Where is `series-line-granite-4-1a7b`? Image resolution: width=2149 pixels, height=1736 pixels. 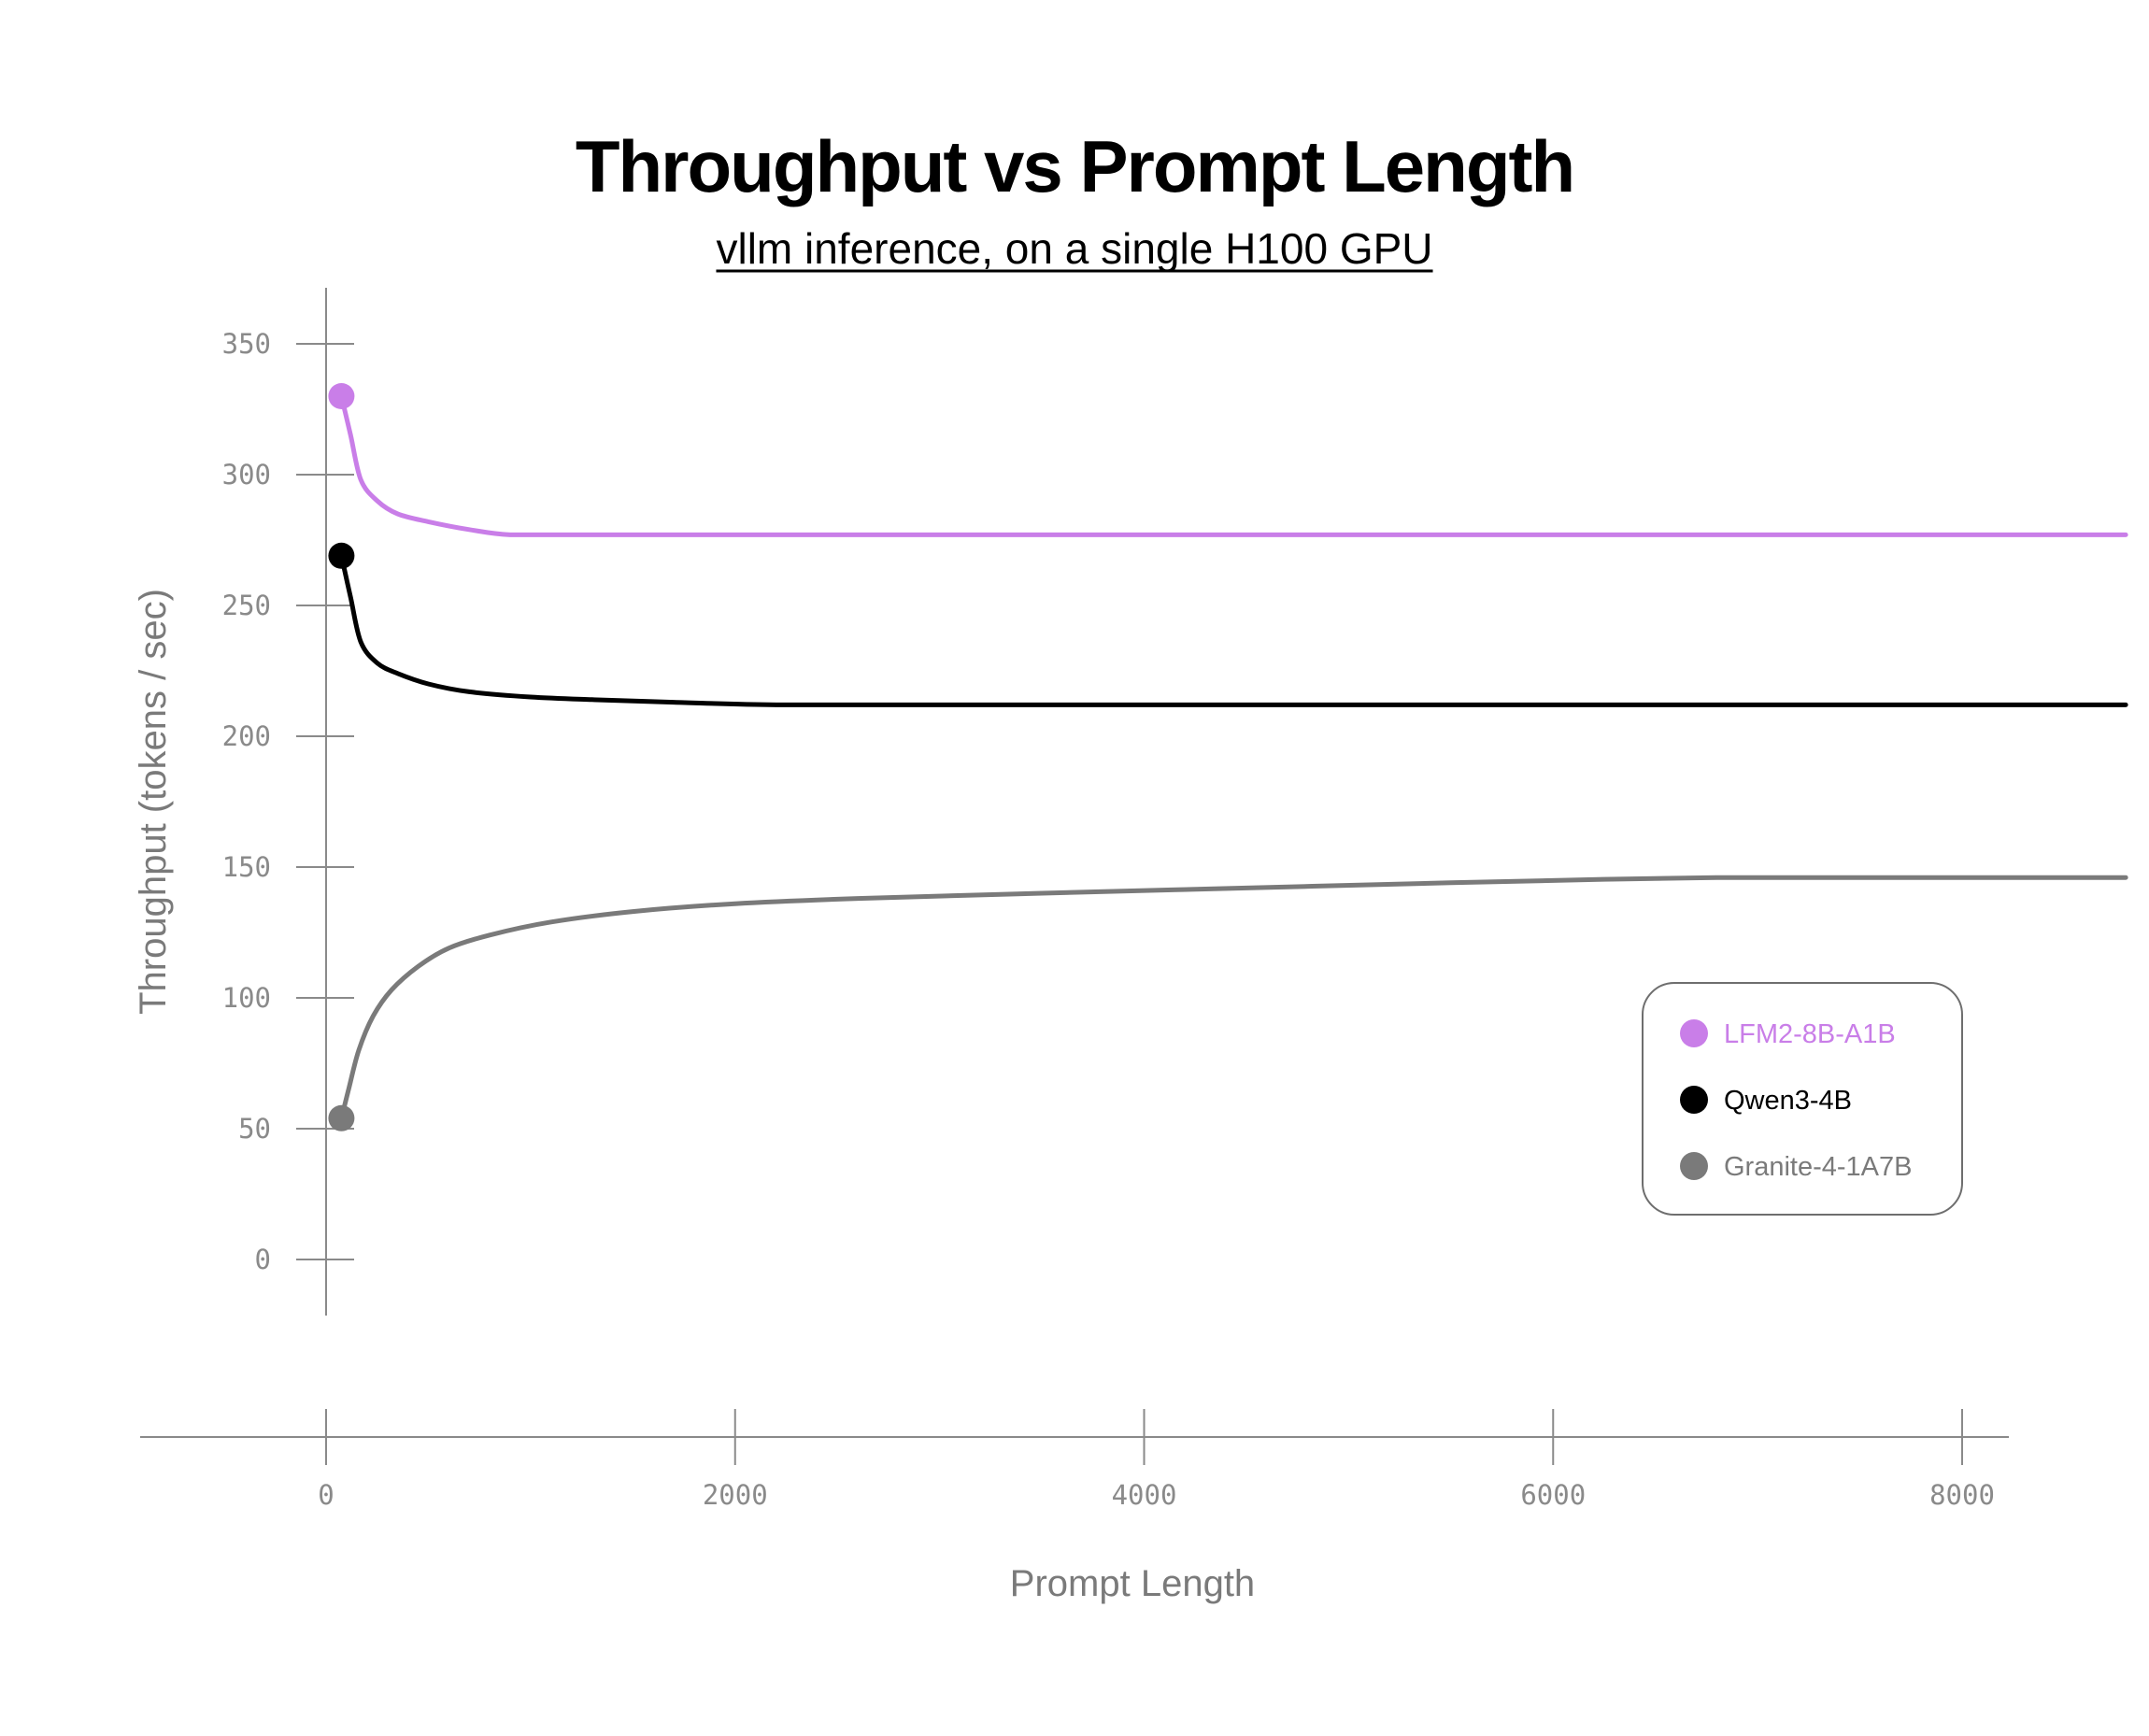 series-line-granite-4-1a7b is located at coordinates (1233, 998).